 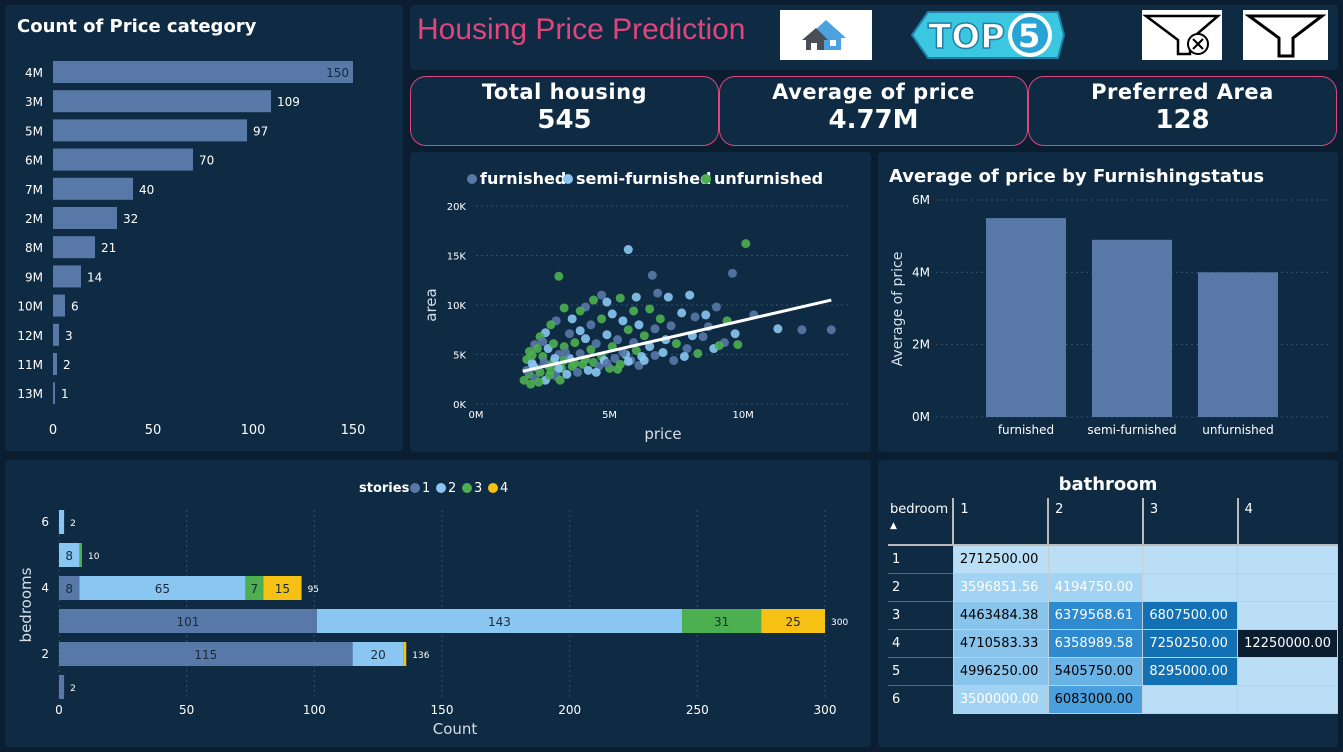 I want to click on x-axis-label: Count, so click(x=455, y=729).